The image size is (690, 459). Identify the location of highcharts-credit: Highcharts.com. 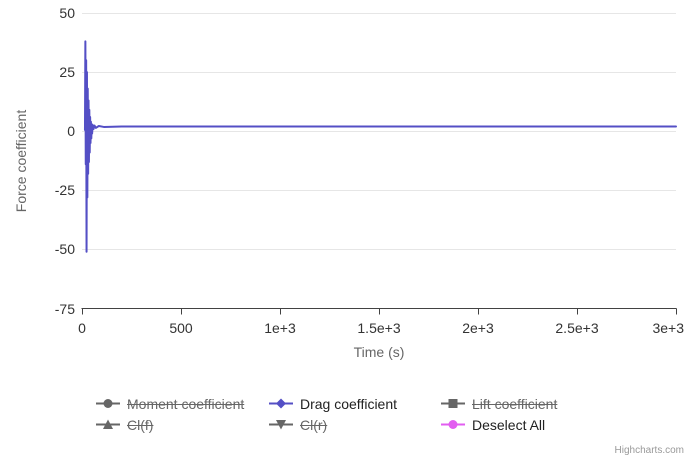
(649, 450).